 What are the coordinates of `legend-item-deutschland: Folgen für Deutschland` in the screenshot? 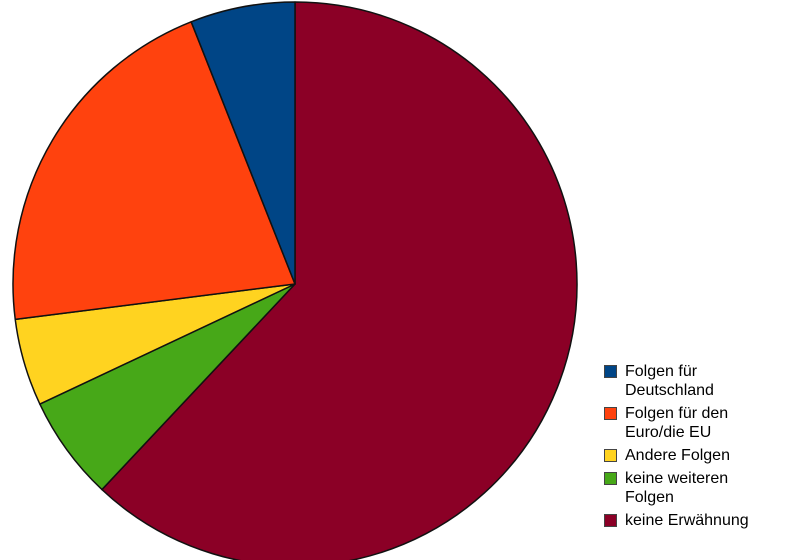 It's located at (697, 381).